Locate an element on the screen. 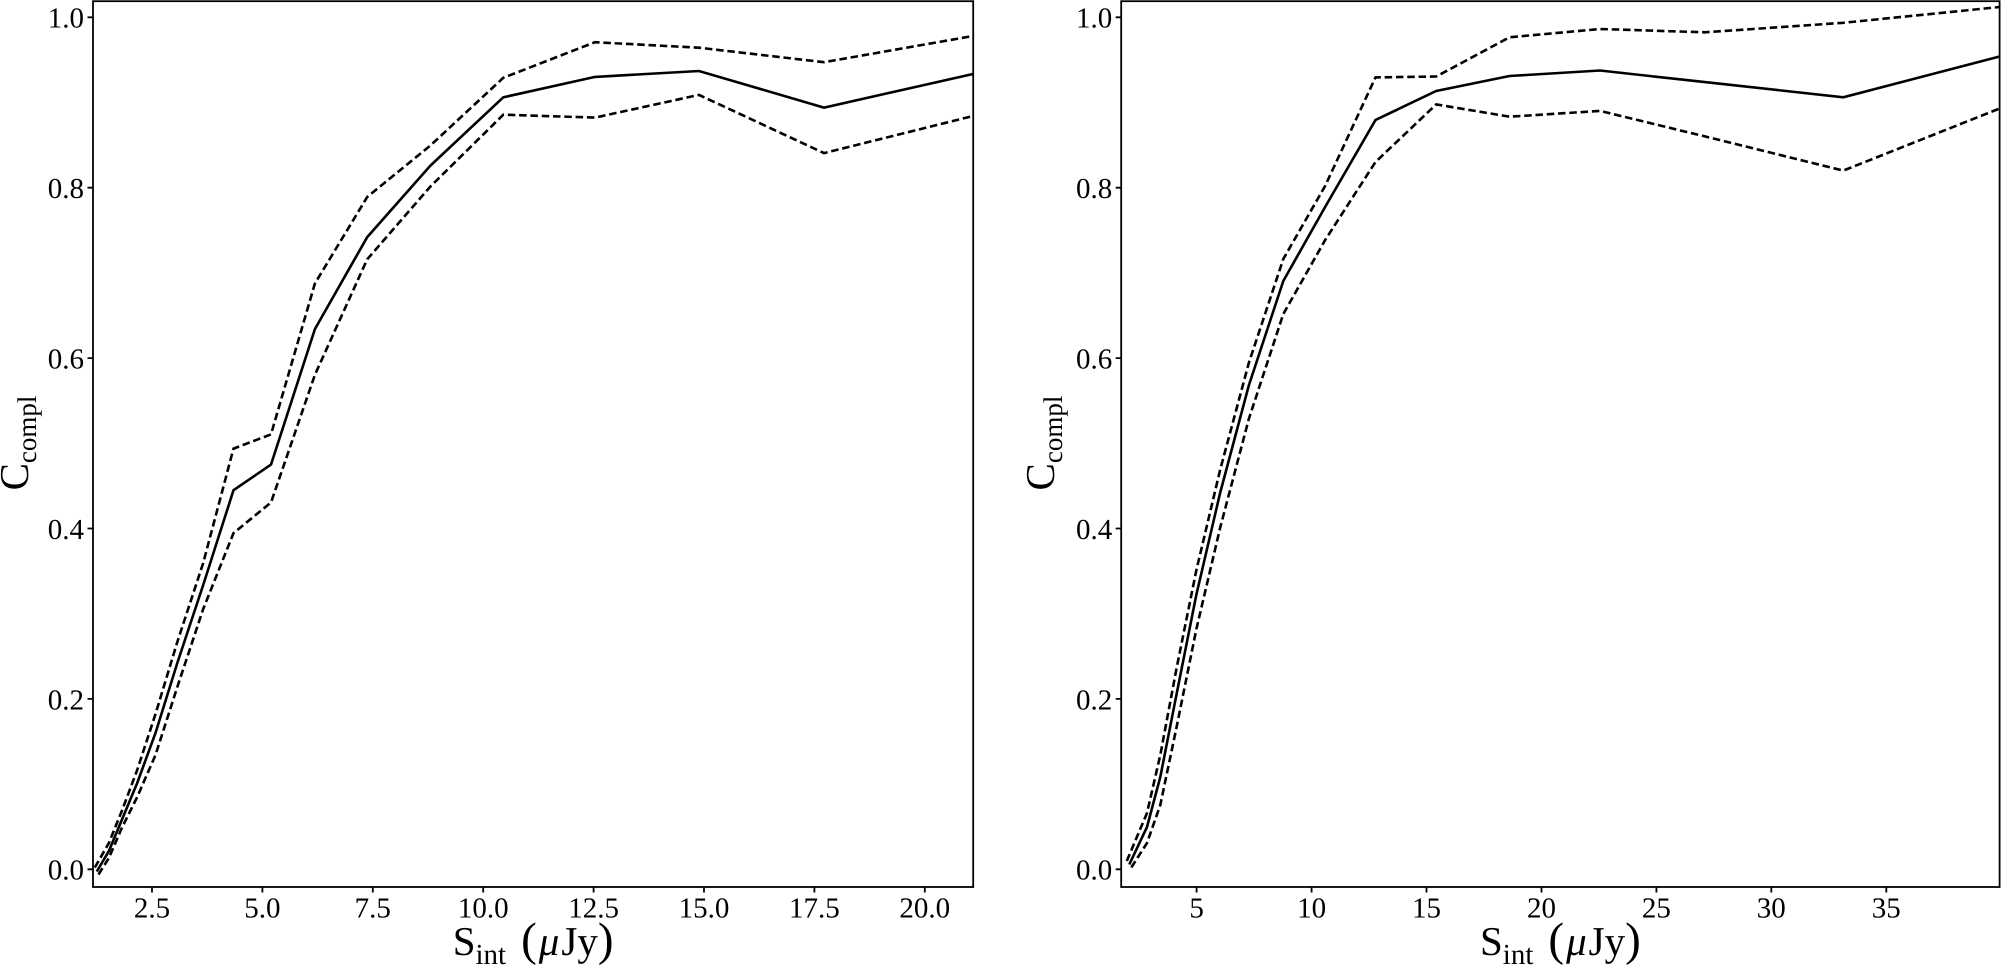 The width and height of the screenshot is (2001, 966). svg-text: 15 is located at coordinates (1426, 909).